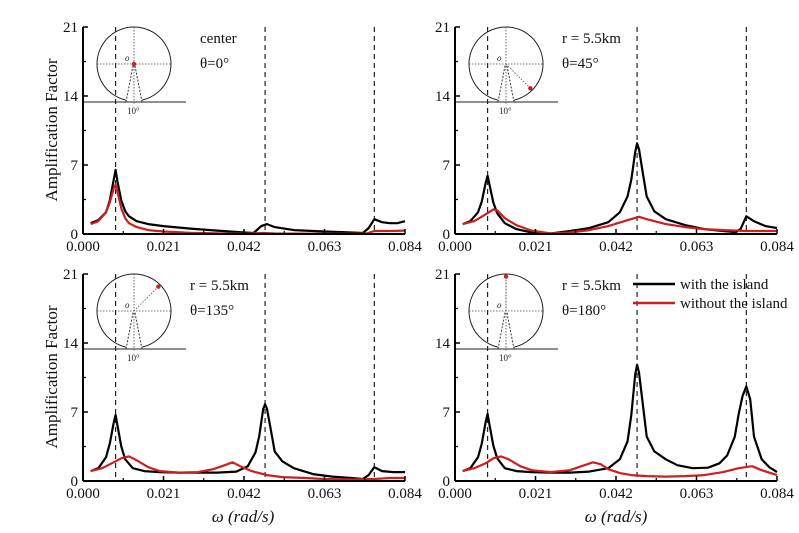  Describe the element at coordinates (710, 294) in the screenshot. I see `legend: with the island without the island` at that location.